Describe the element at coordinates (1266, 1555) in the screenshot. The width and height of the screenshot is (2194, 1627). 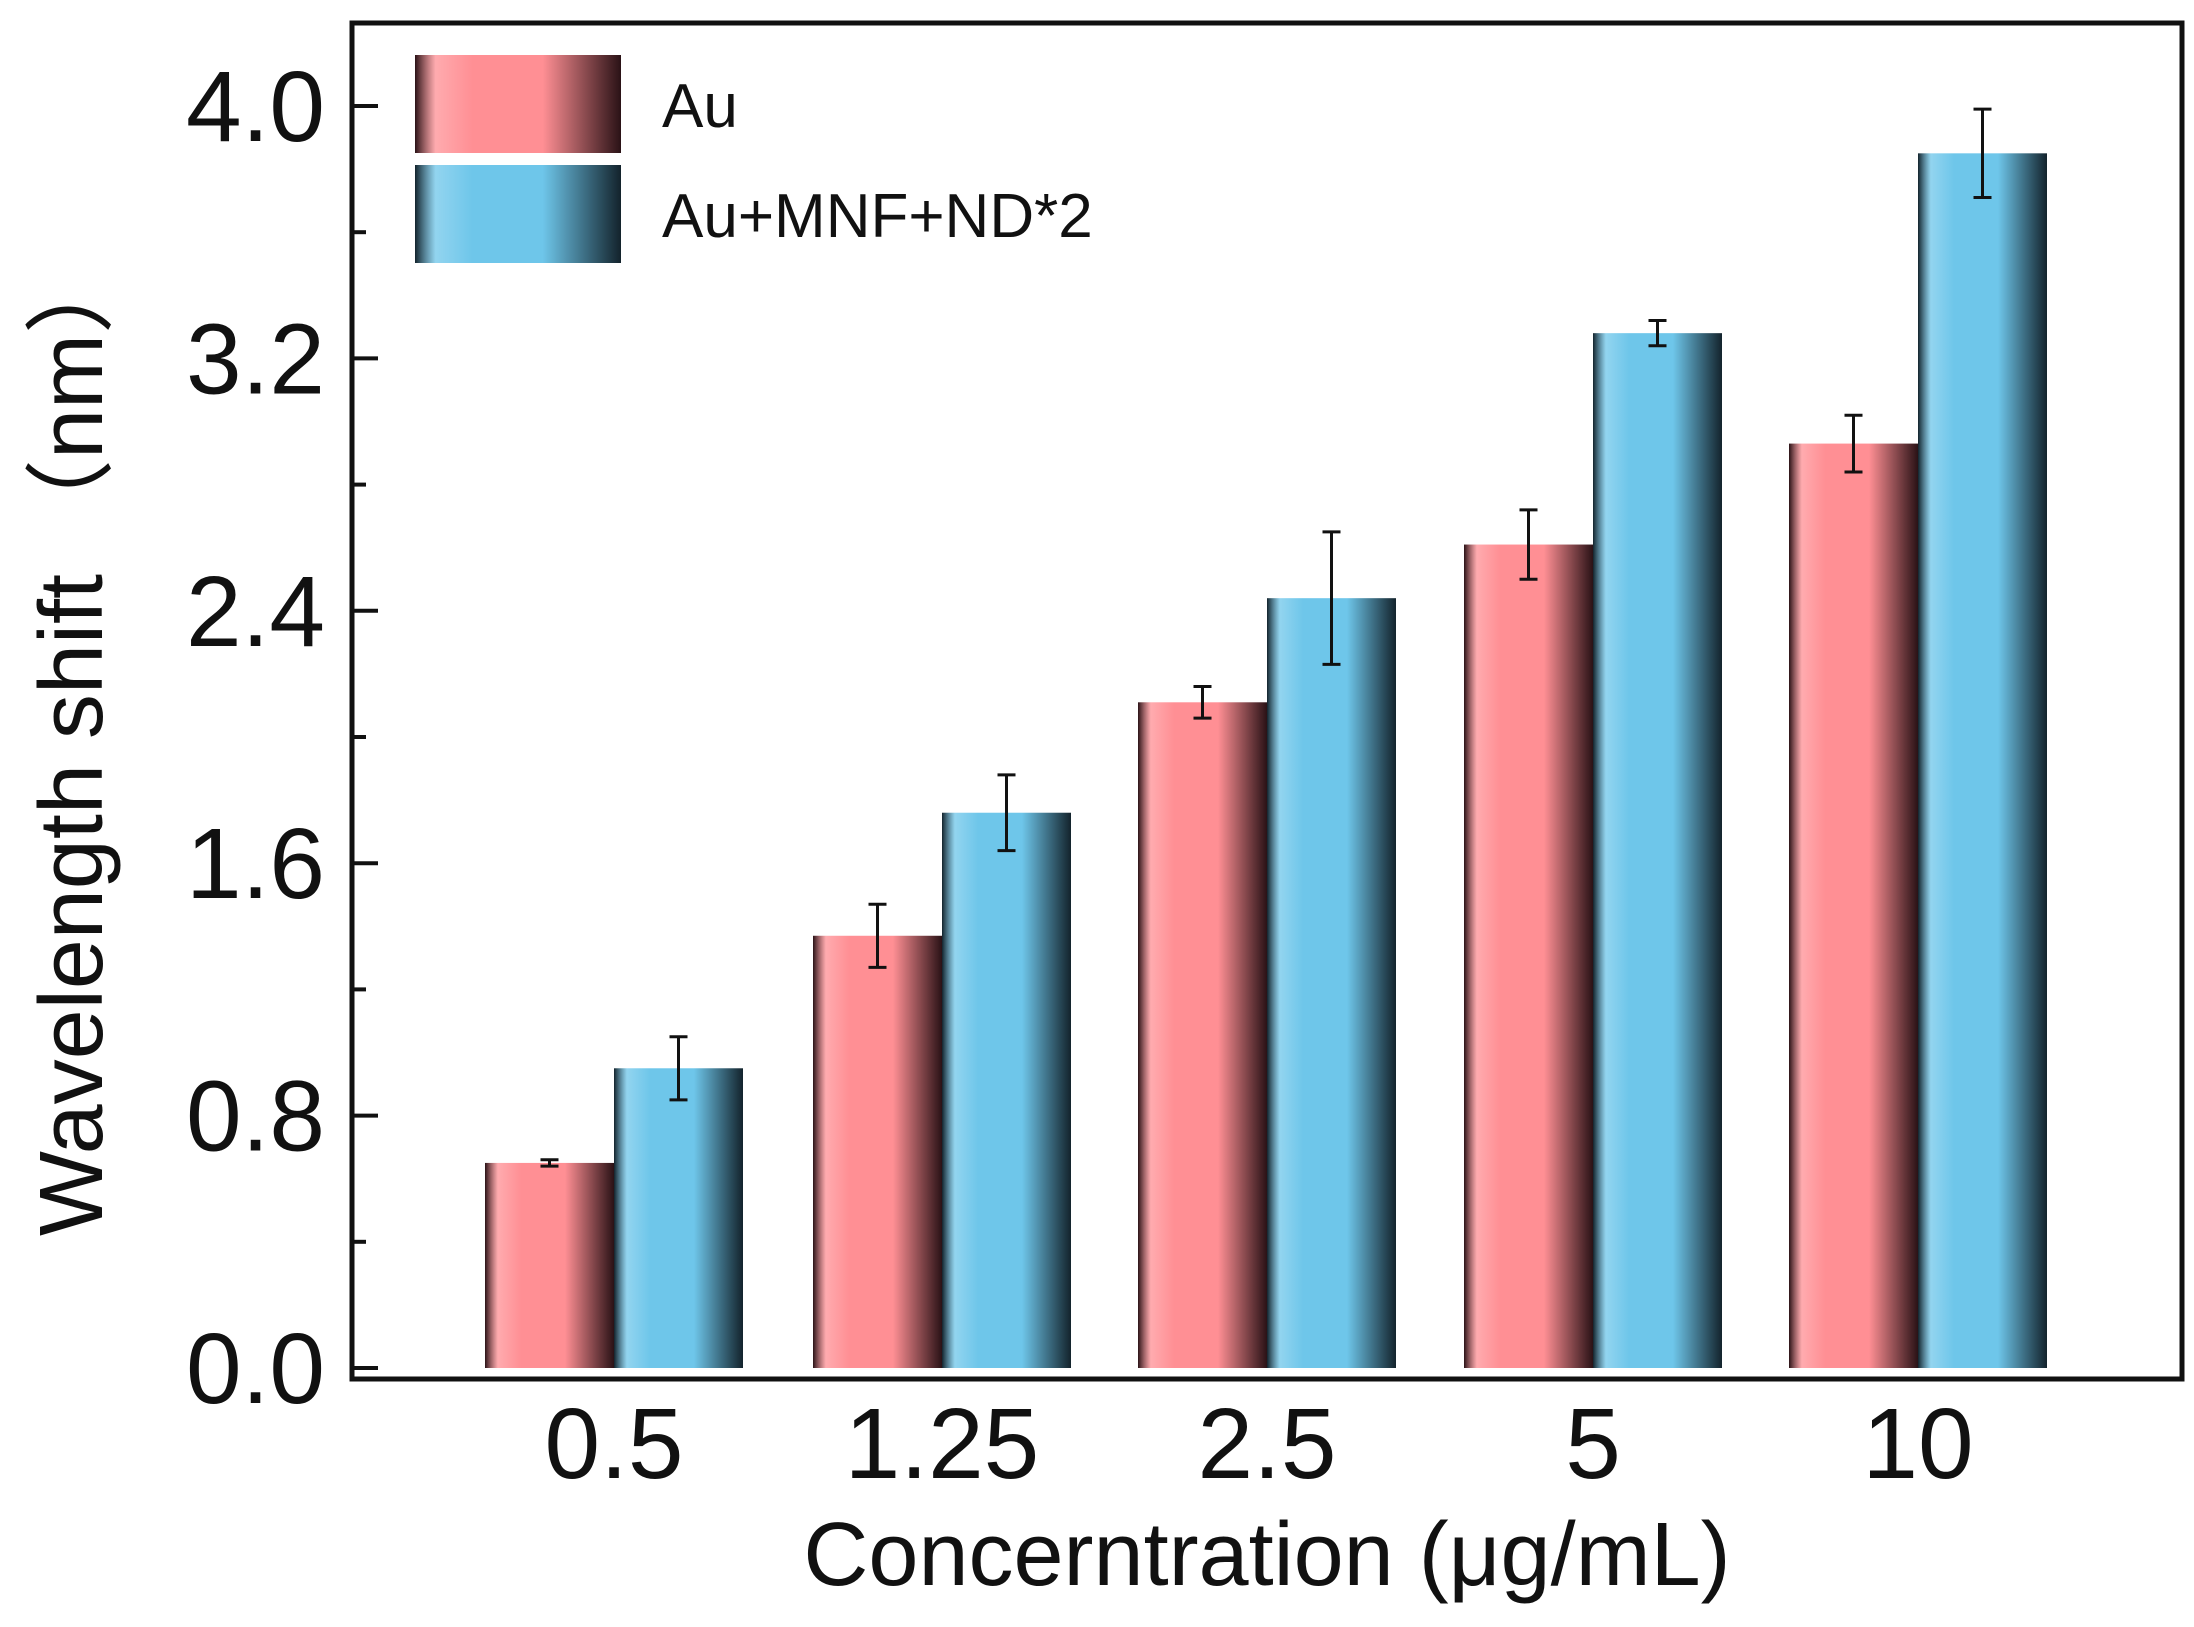
I see `x-axis-title: Concerntration (μg/mL)` at that location.